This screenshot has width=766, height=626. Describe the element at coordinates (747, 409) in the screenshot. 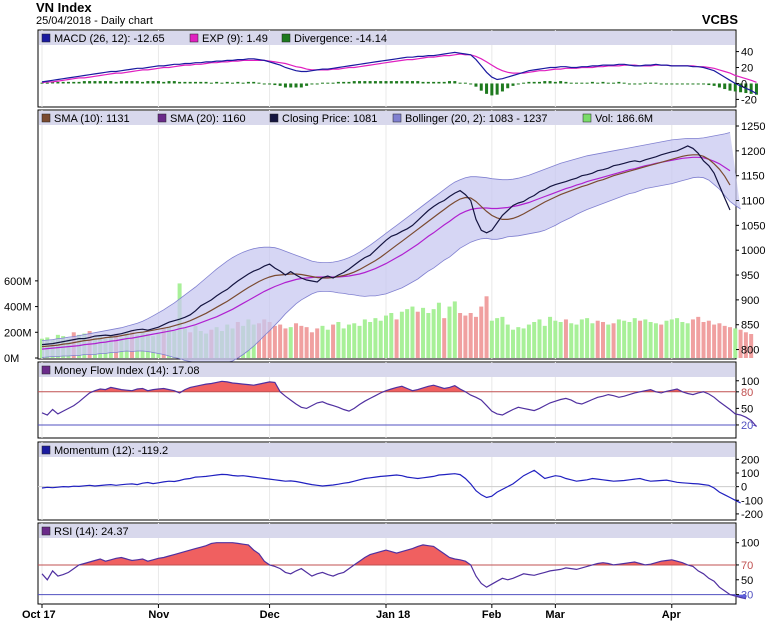

I see `mfi-ytick-label-2: 50` at that location.